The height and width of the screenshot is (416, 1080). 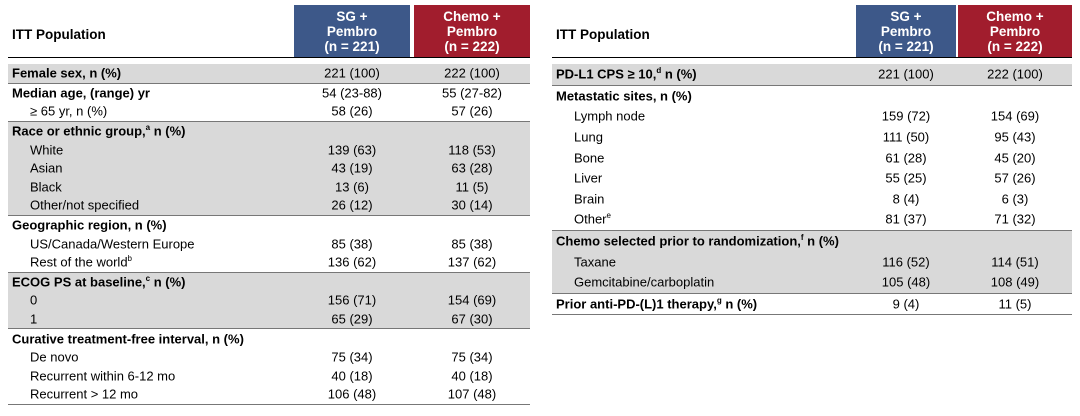 What do you see at coordinates (592, 219) in the screenshot?
I see `row-label: Othere` at bounding box center [592, 219].